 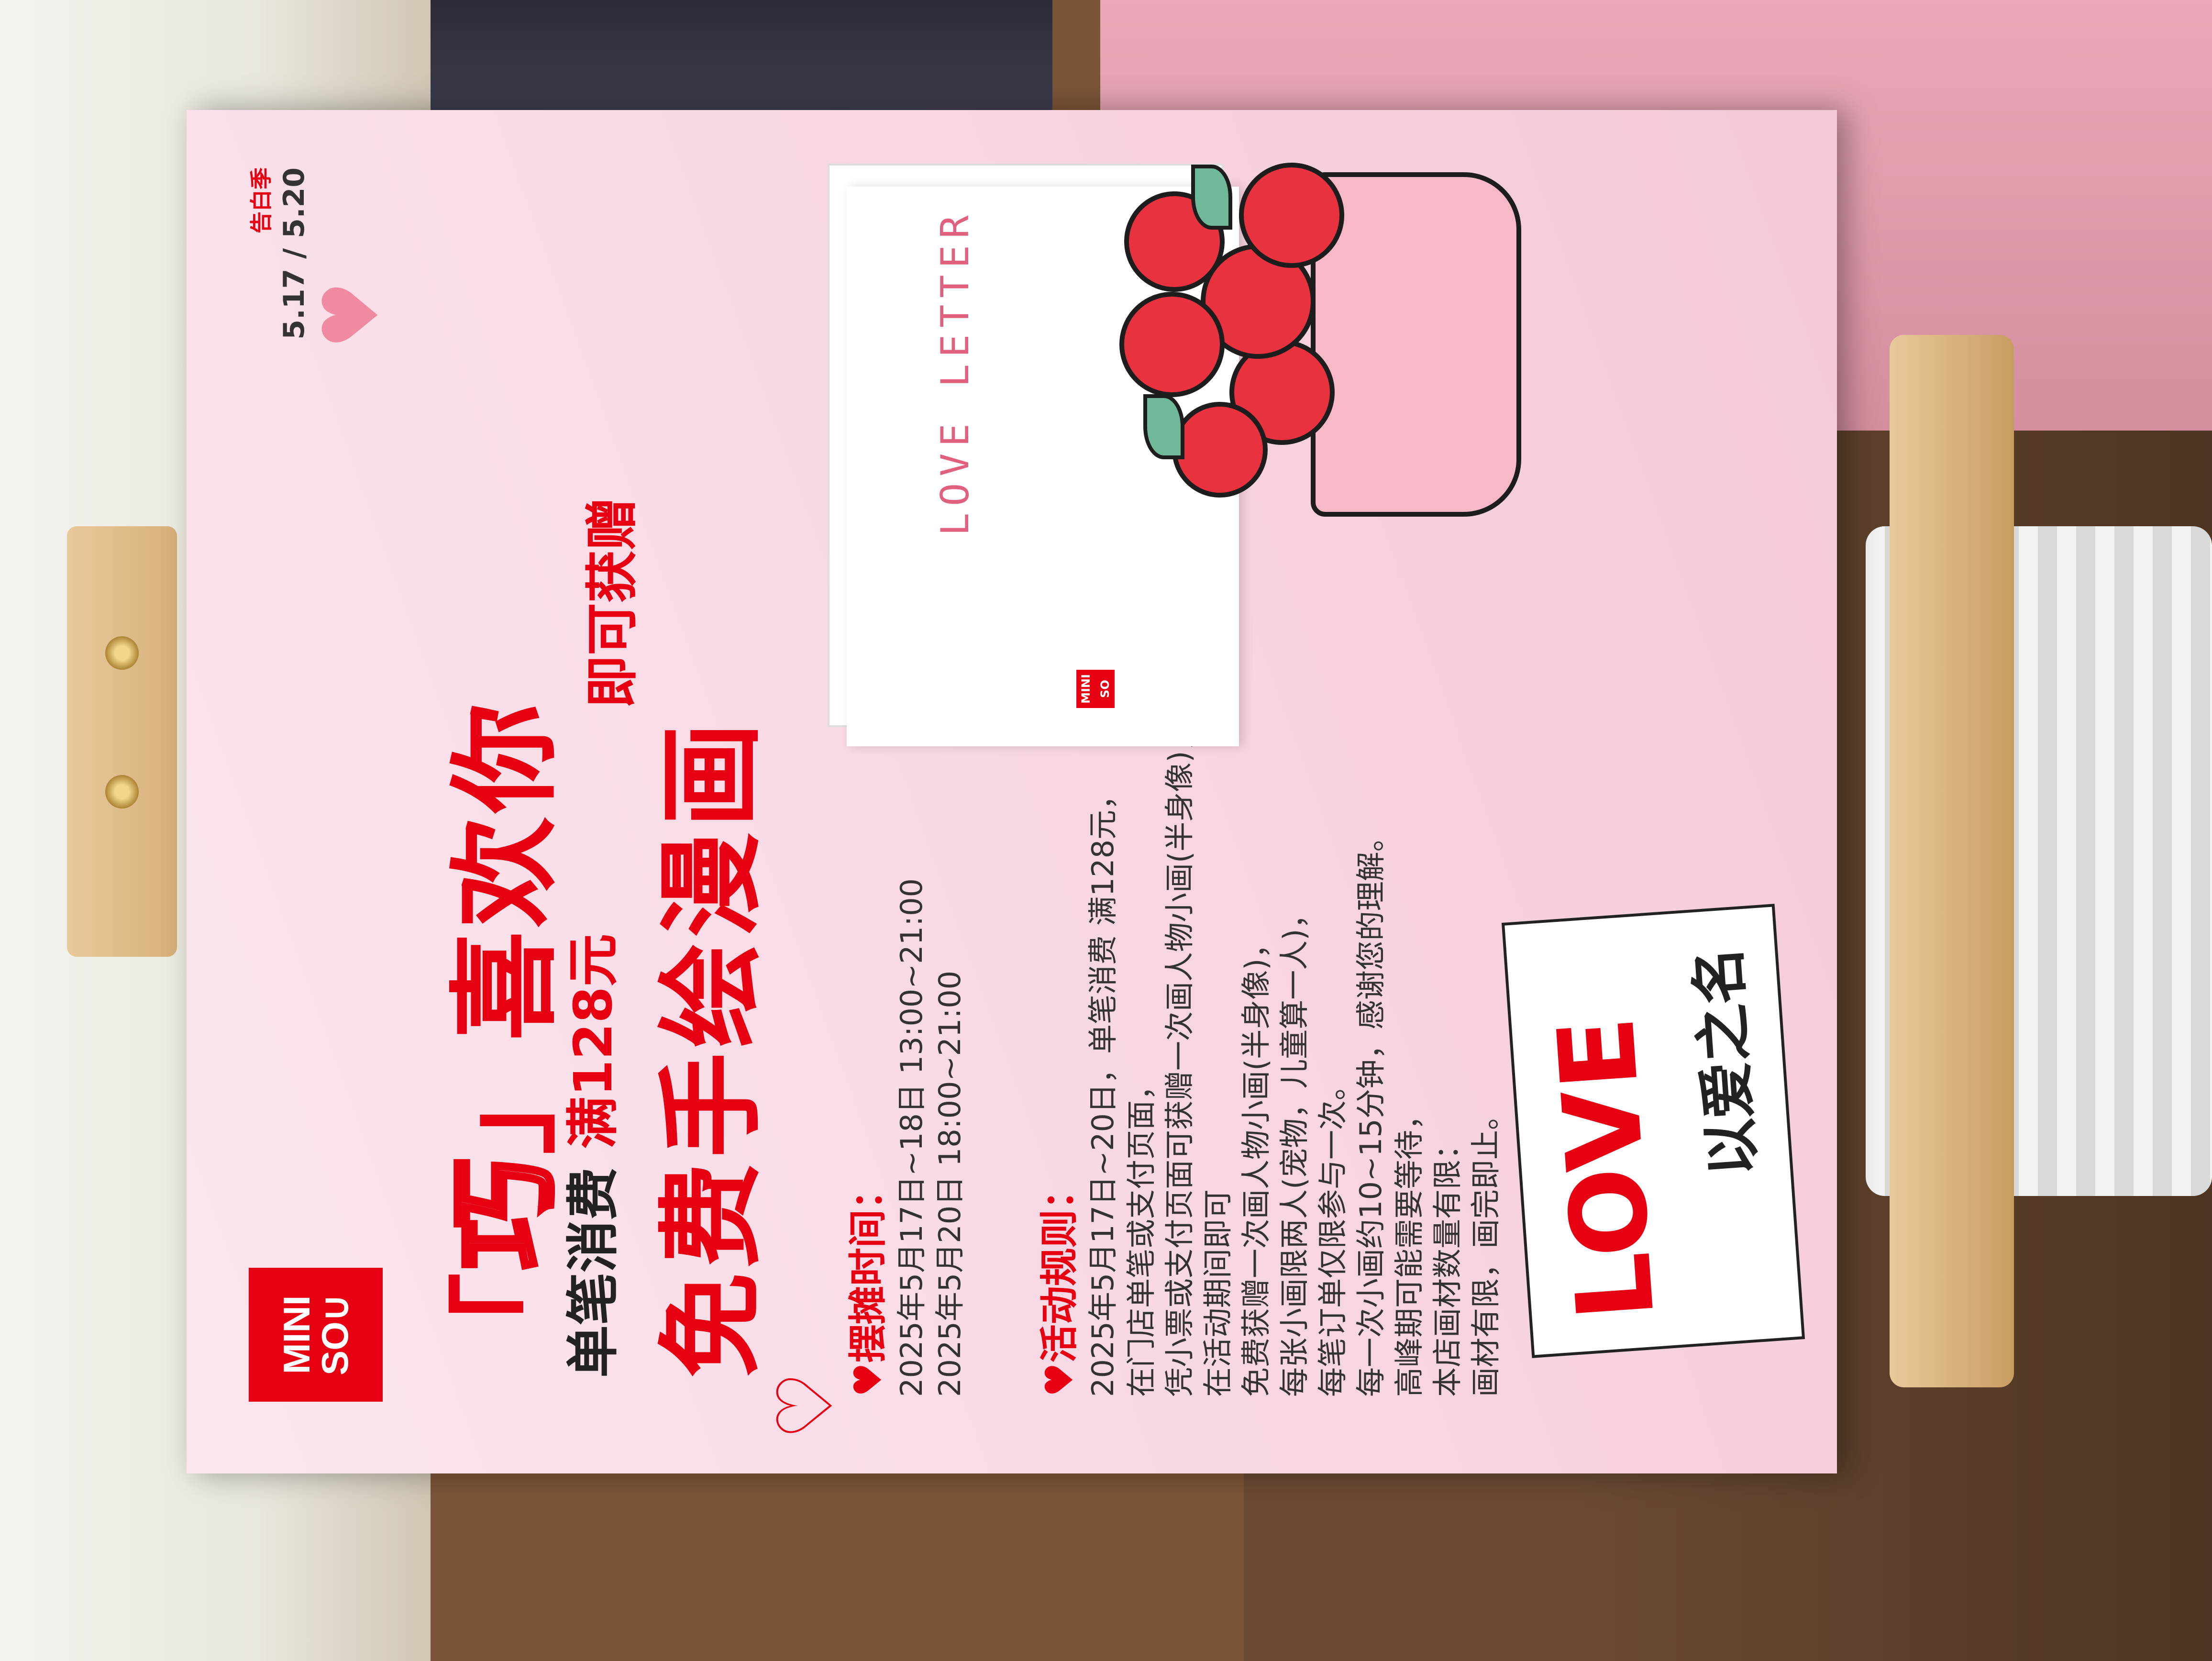 What do you see at coordinates (712, 1047) in the screenshot?
I see `offer-big: 免费手绘漫画` at bounding box center [712, 1047].